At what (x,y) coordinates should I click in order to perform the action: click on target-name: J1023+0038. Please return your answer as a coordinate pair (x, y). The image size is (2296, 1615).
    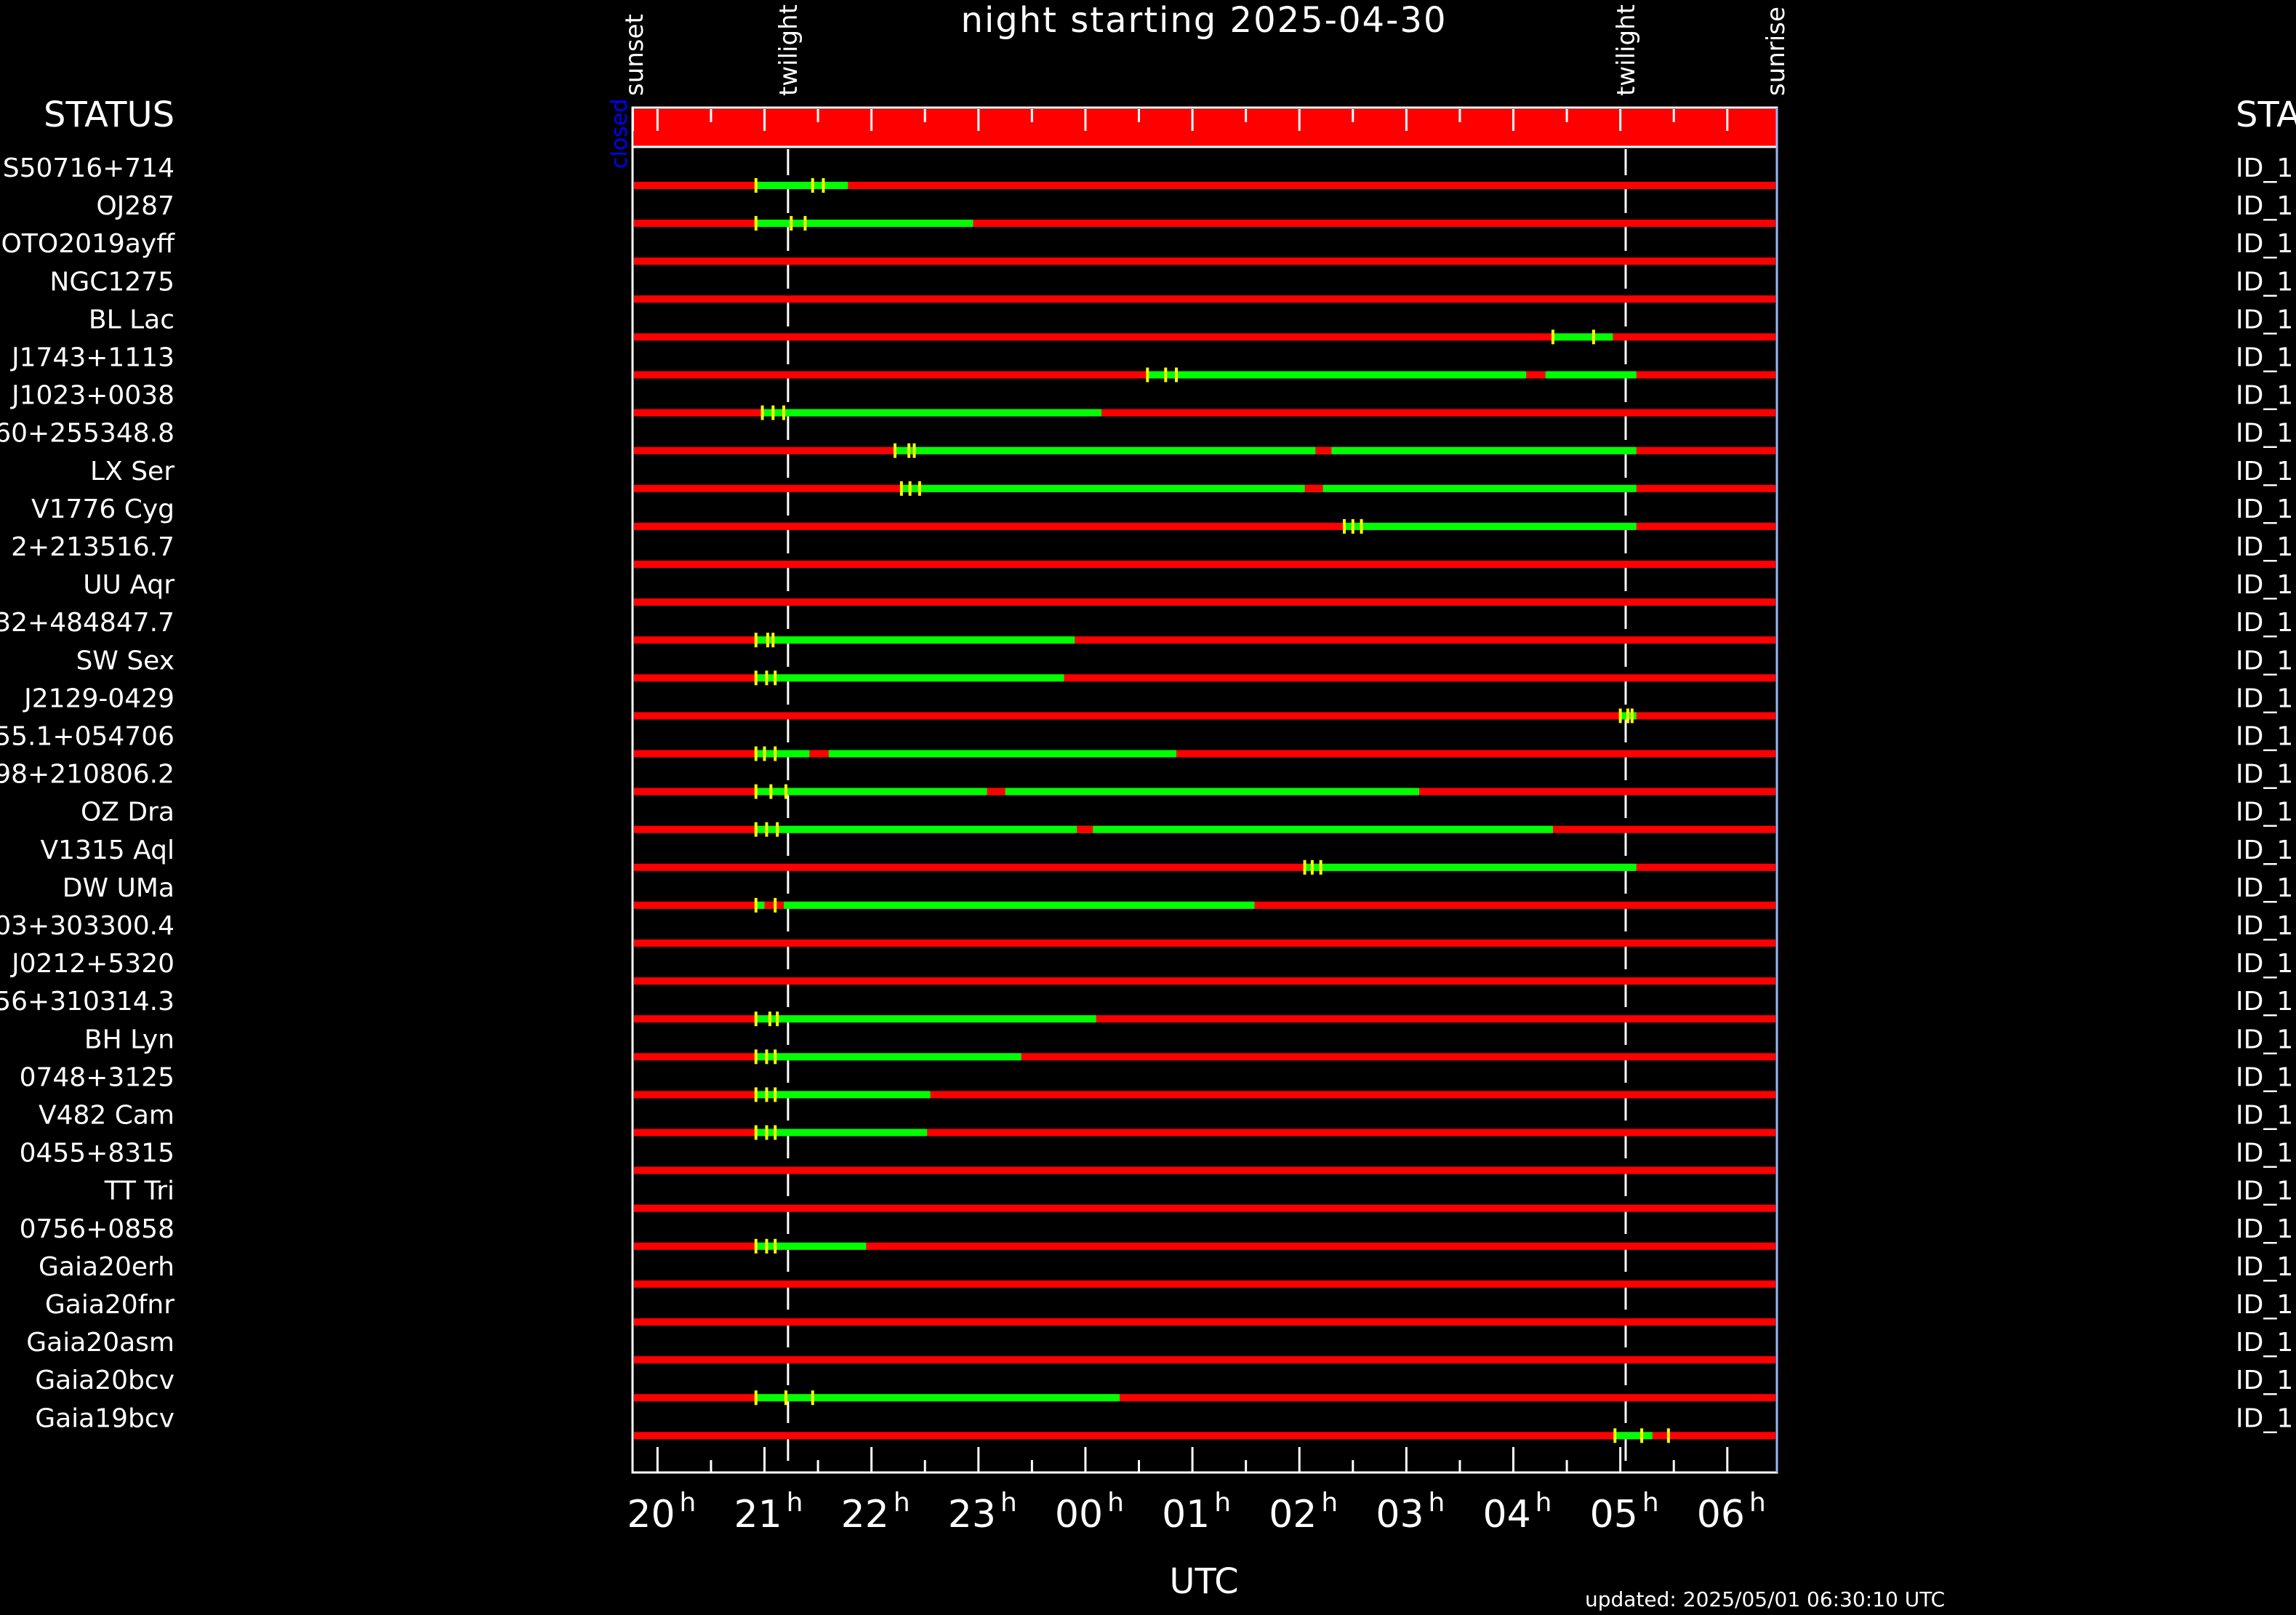
    Looking at the image, I should click on (92, 396).